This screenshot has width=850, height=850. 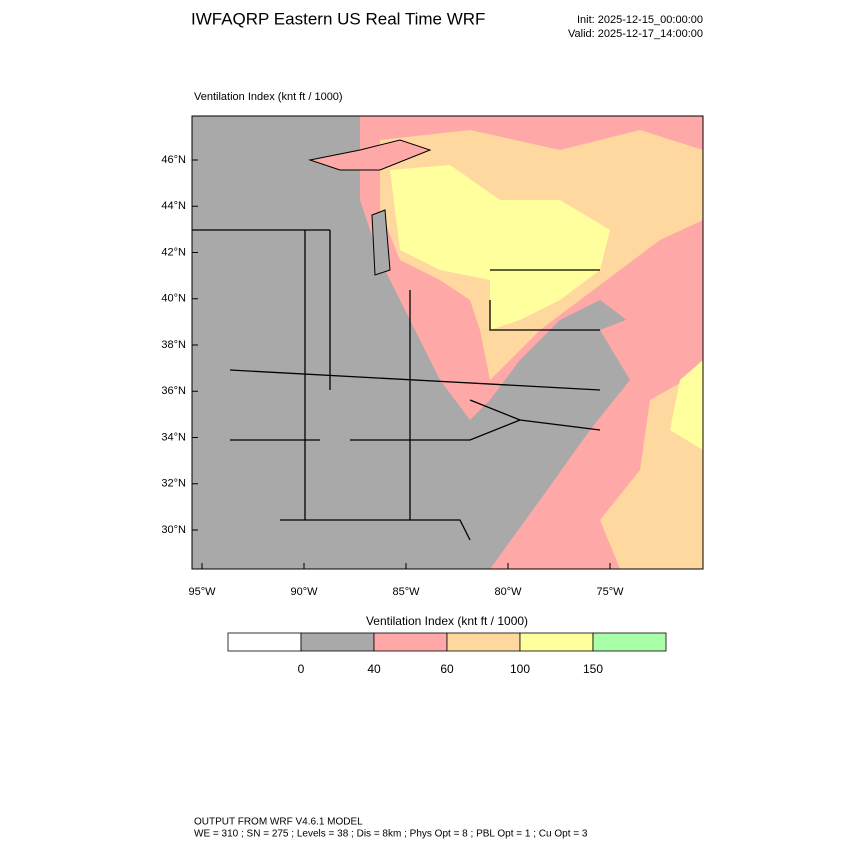 What do you see at coordinates (278, 822) in the screenshot?
I see `footer-line: OUTPUT FROM WRF V4.6.1 MODEL` at bounding box center [278, 822].